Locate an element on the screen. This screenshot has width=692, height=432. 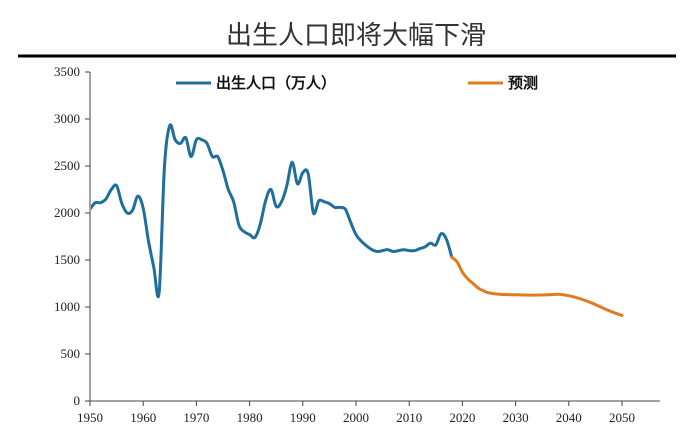
x-tick-label: 2050 is located at coordinates (622, 417).